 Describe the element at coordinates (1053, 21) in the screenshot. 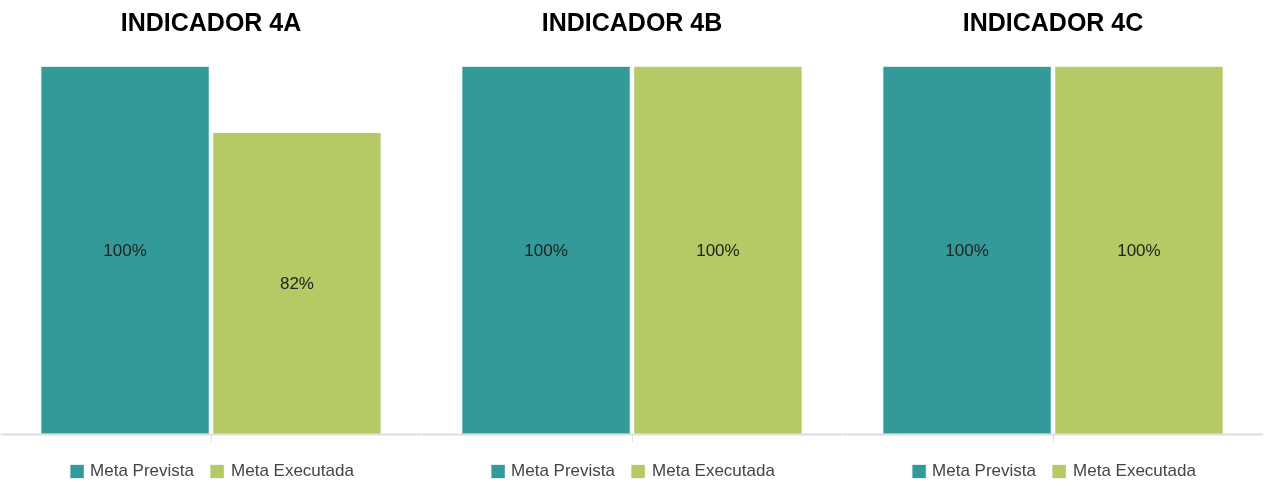

I see `chart-title: INDICADOR 4C` at that location.